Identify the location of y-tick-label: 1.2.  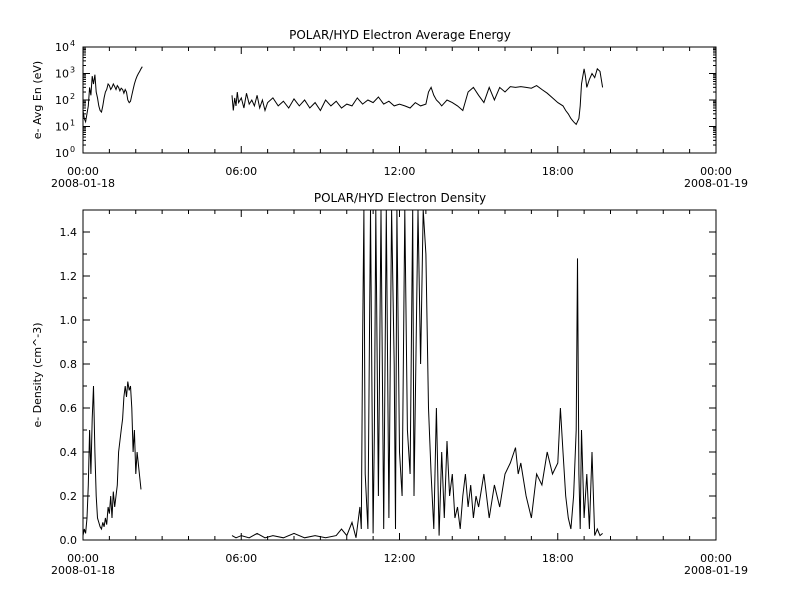
(69, 276).